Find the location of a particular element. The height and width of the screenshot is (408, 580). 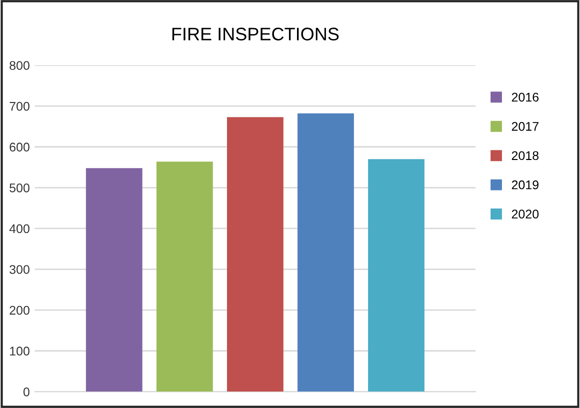

legend-label: 2017 is located at coordinates (525, 126).